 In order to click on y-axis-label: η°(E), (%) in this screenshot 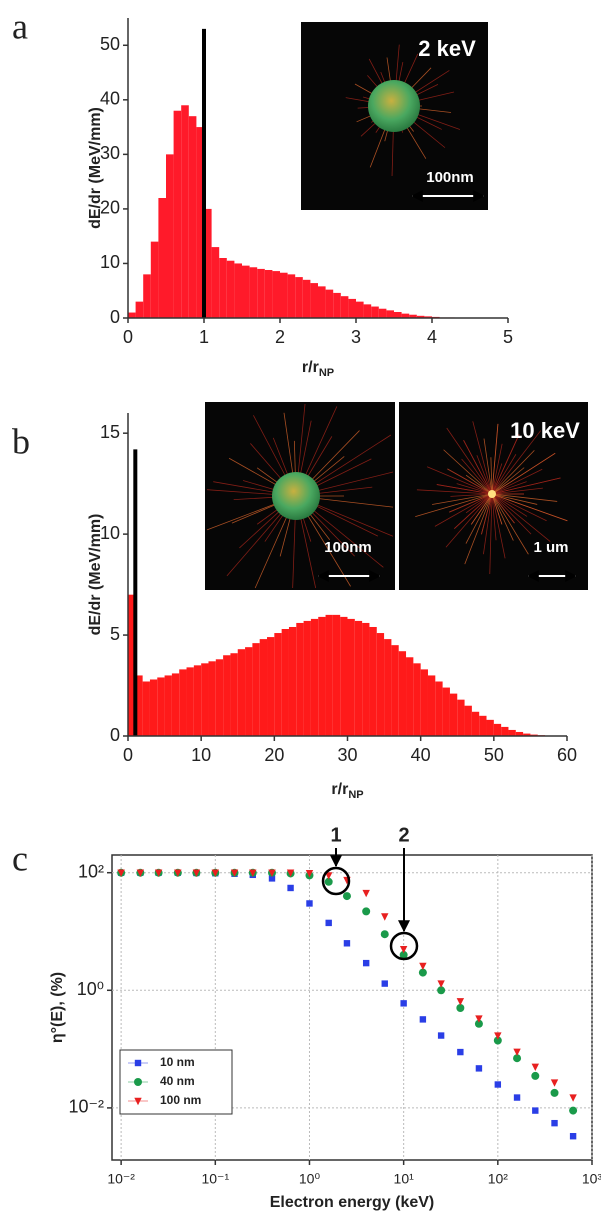, I will do `click(57, 1007)`.